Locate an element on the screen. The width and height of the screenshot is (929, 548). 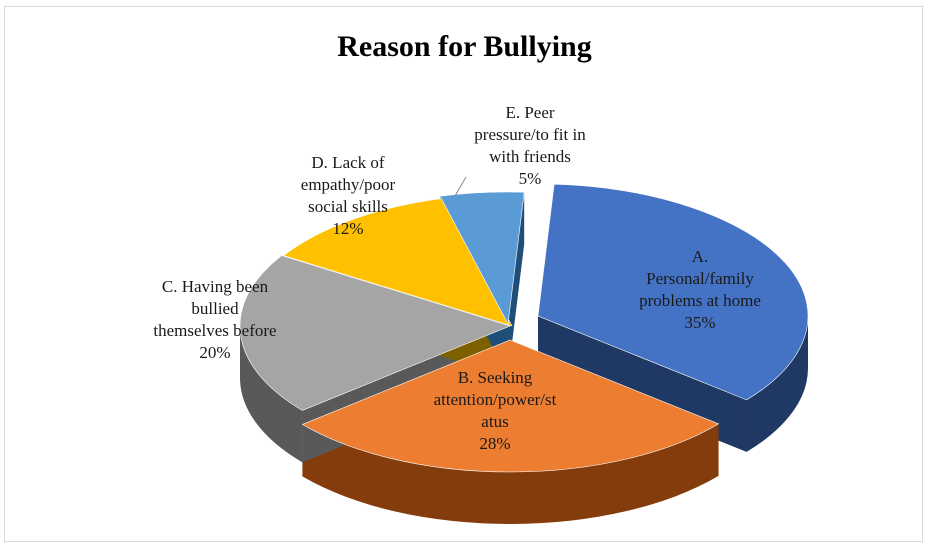
slice-label-line-2-3: 20% is located at coordinates (214, 352).